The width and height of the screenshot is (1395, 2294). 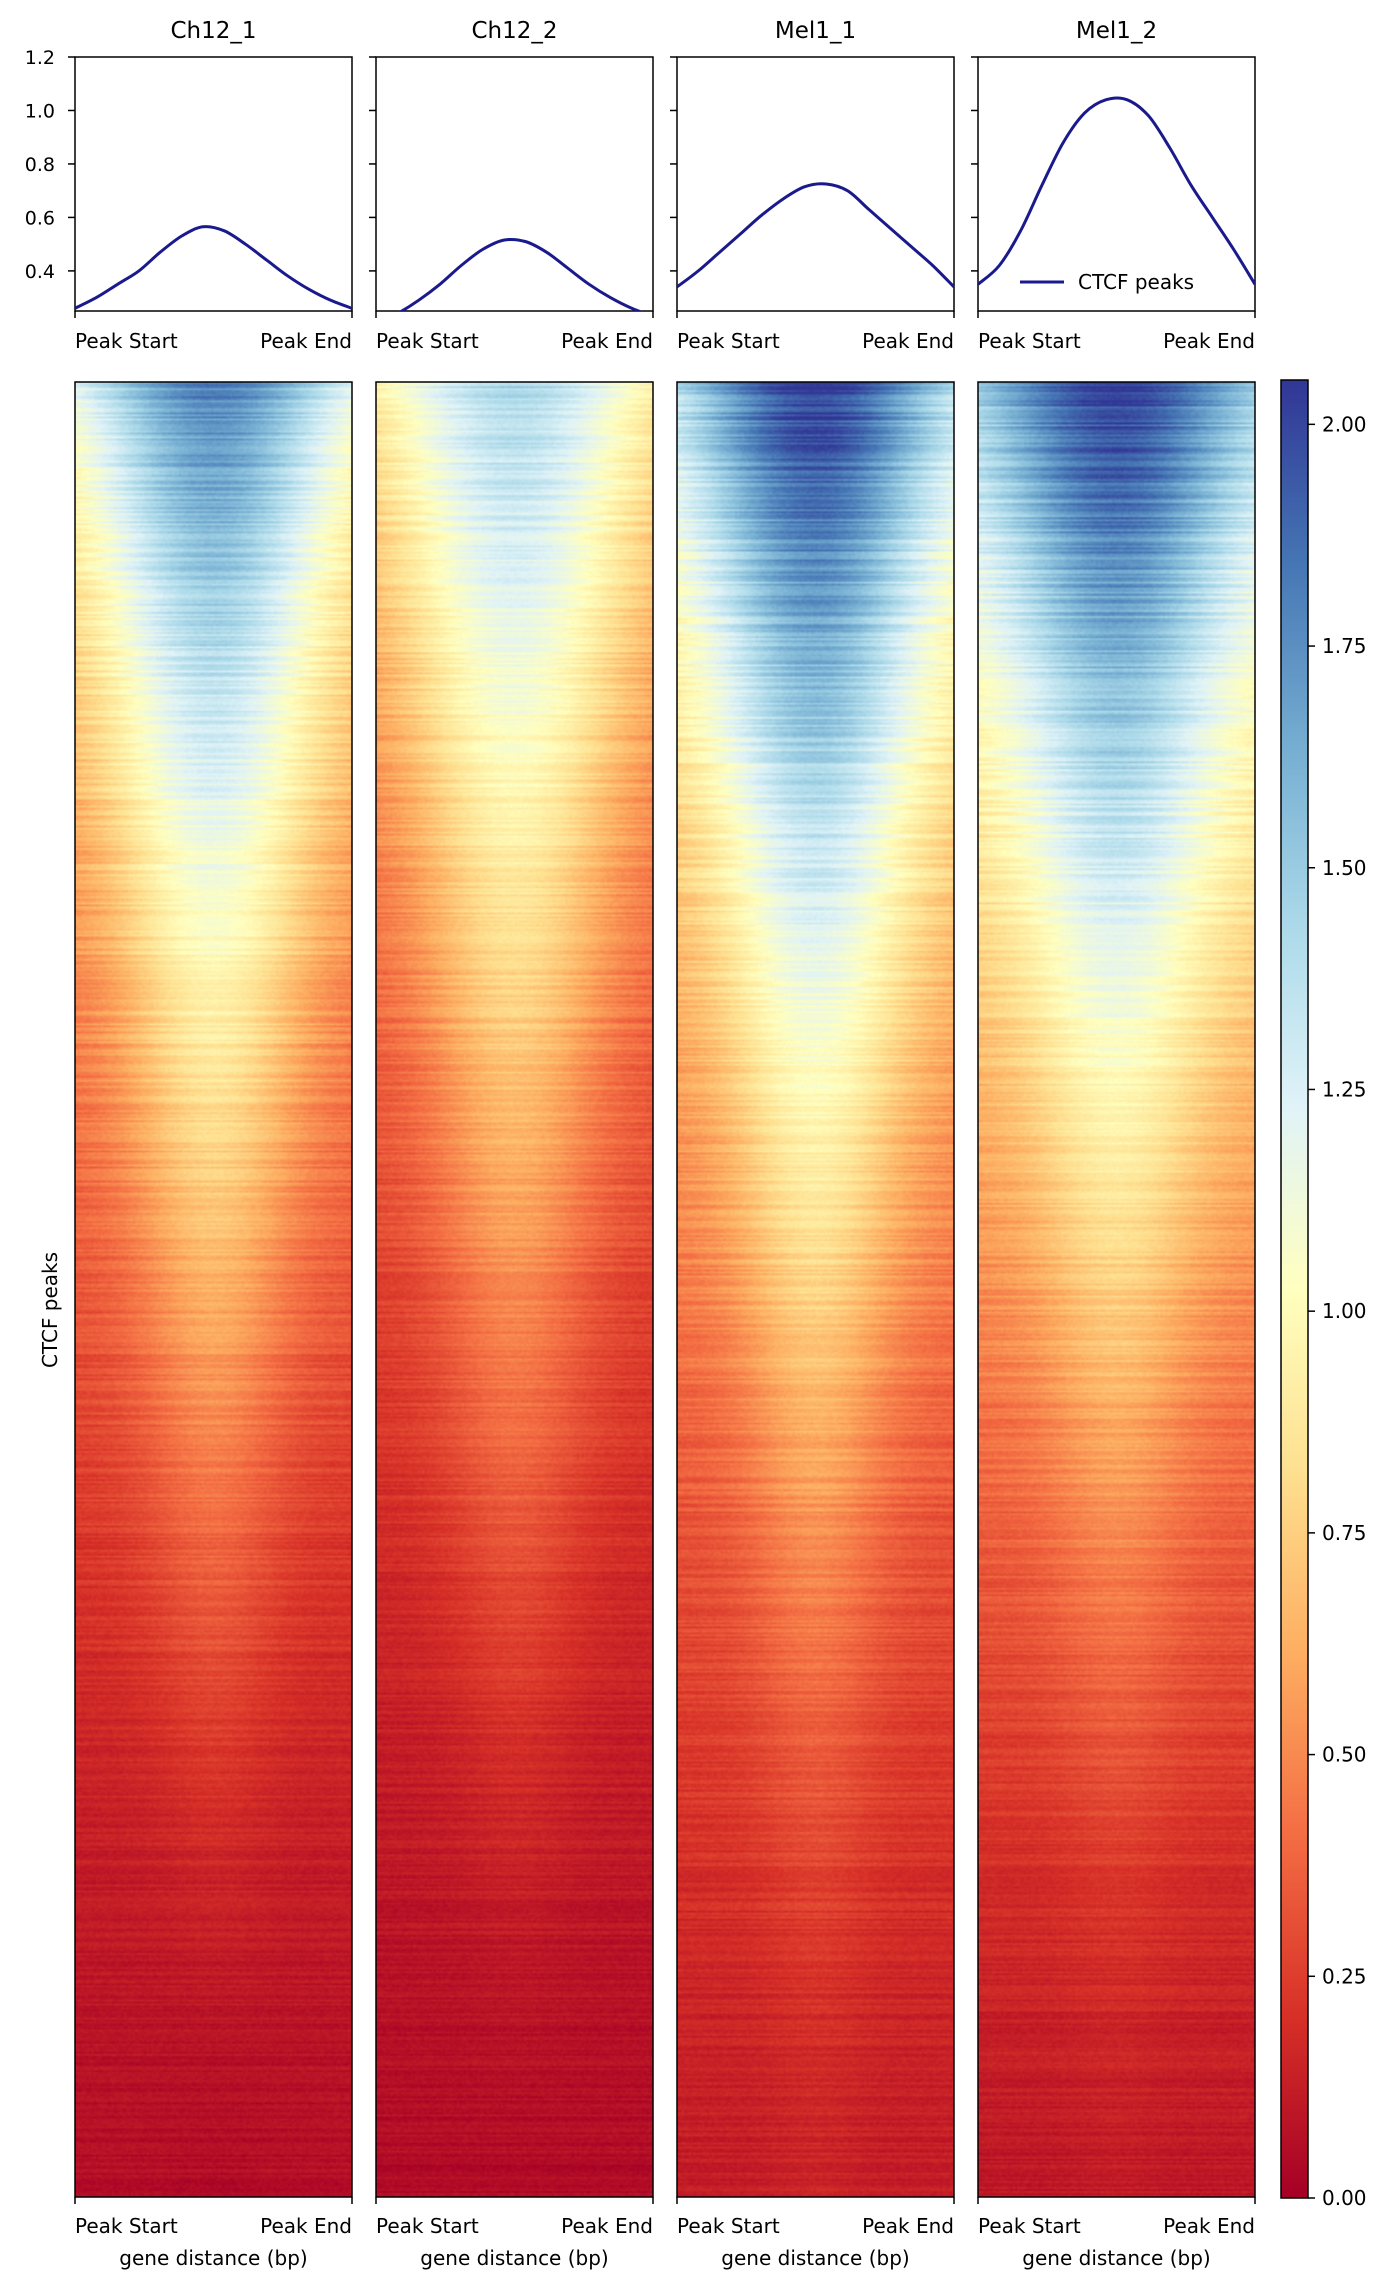 What do you see at coordinates (40, 165) in the screenshot?
I see `y-tick-label: 0.8` at bounding box center [40, 165].